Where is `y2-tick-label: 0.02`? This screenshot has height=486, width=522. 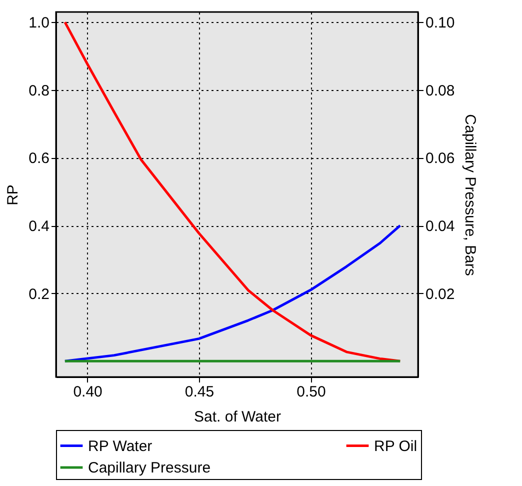 y2-tick-label: 0.02 is located at coordinates (440, 294).